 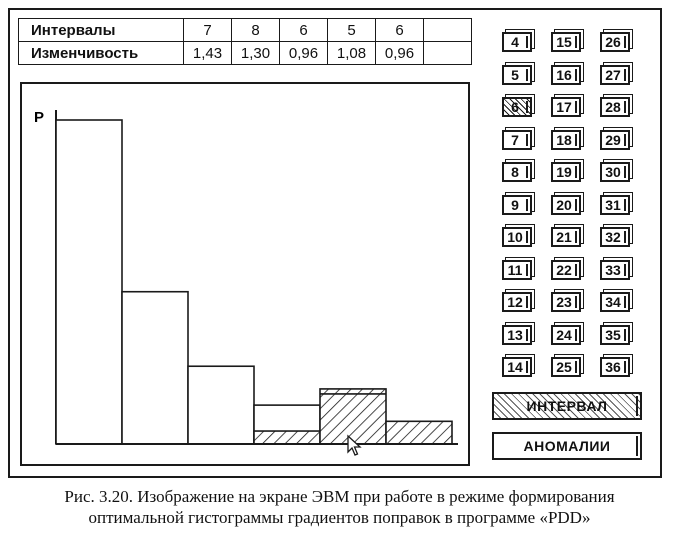 I want to click on number-button-5: 5, so click(x=517, y=74).